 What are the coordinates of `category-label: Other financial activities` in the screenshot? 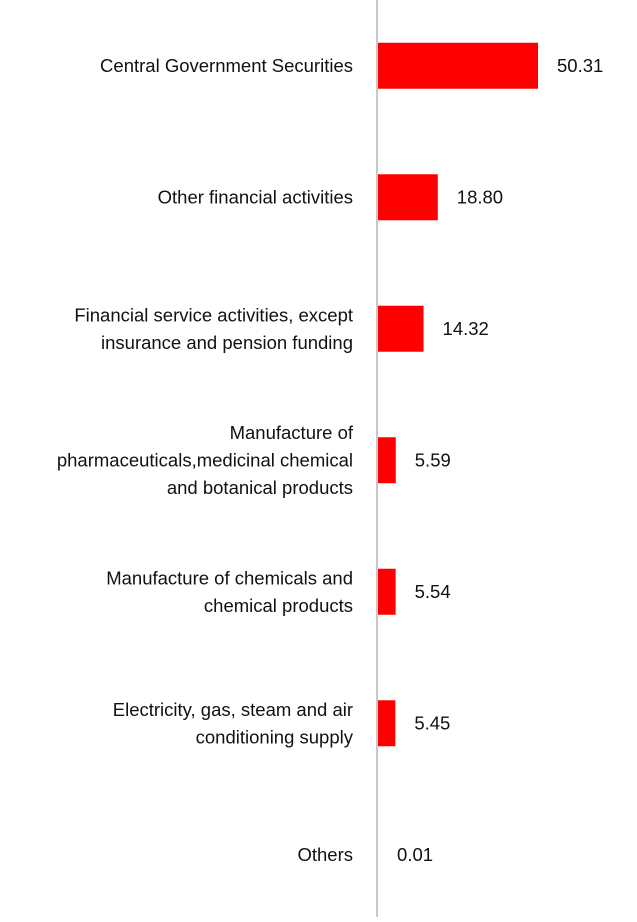 It's located at (255, 197).